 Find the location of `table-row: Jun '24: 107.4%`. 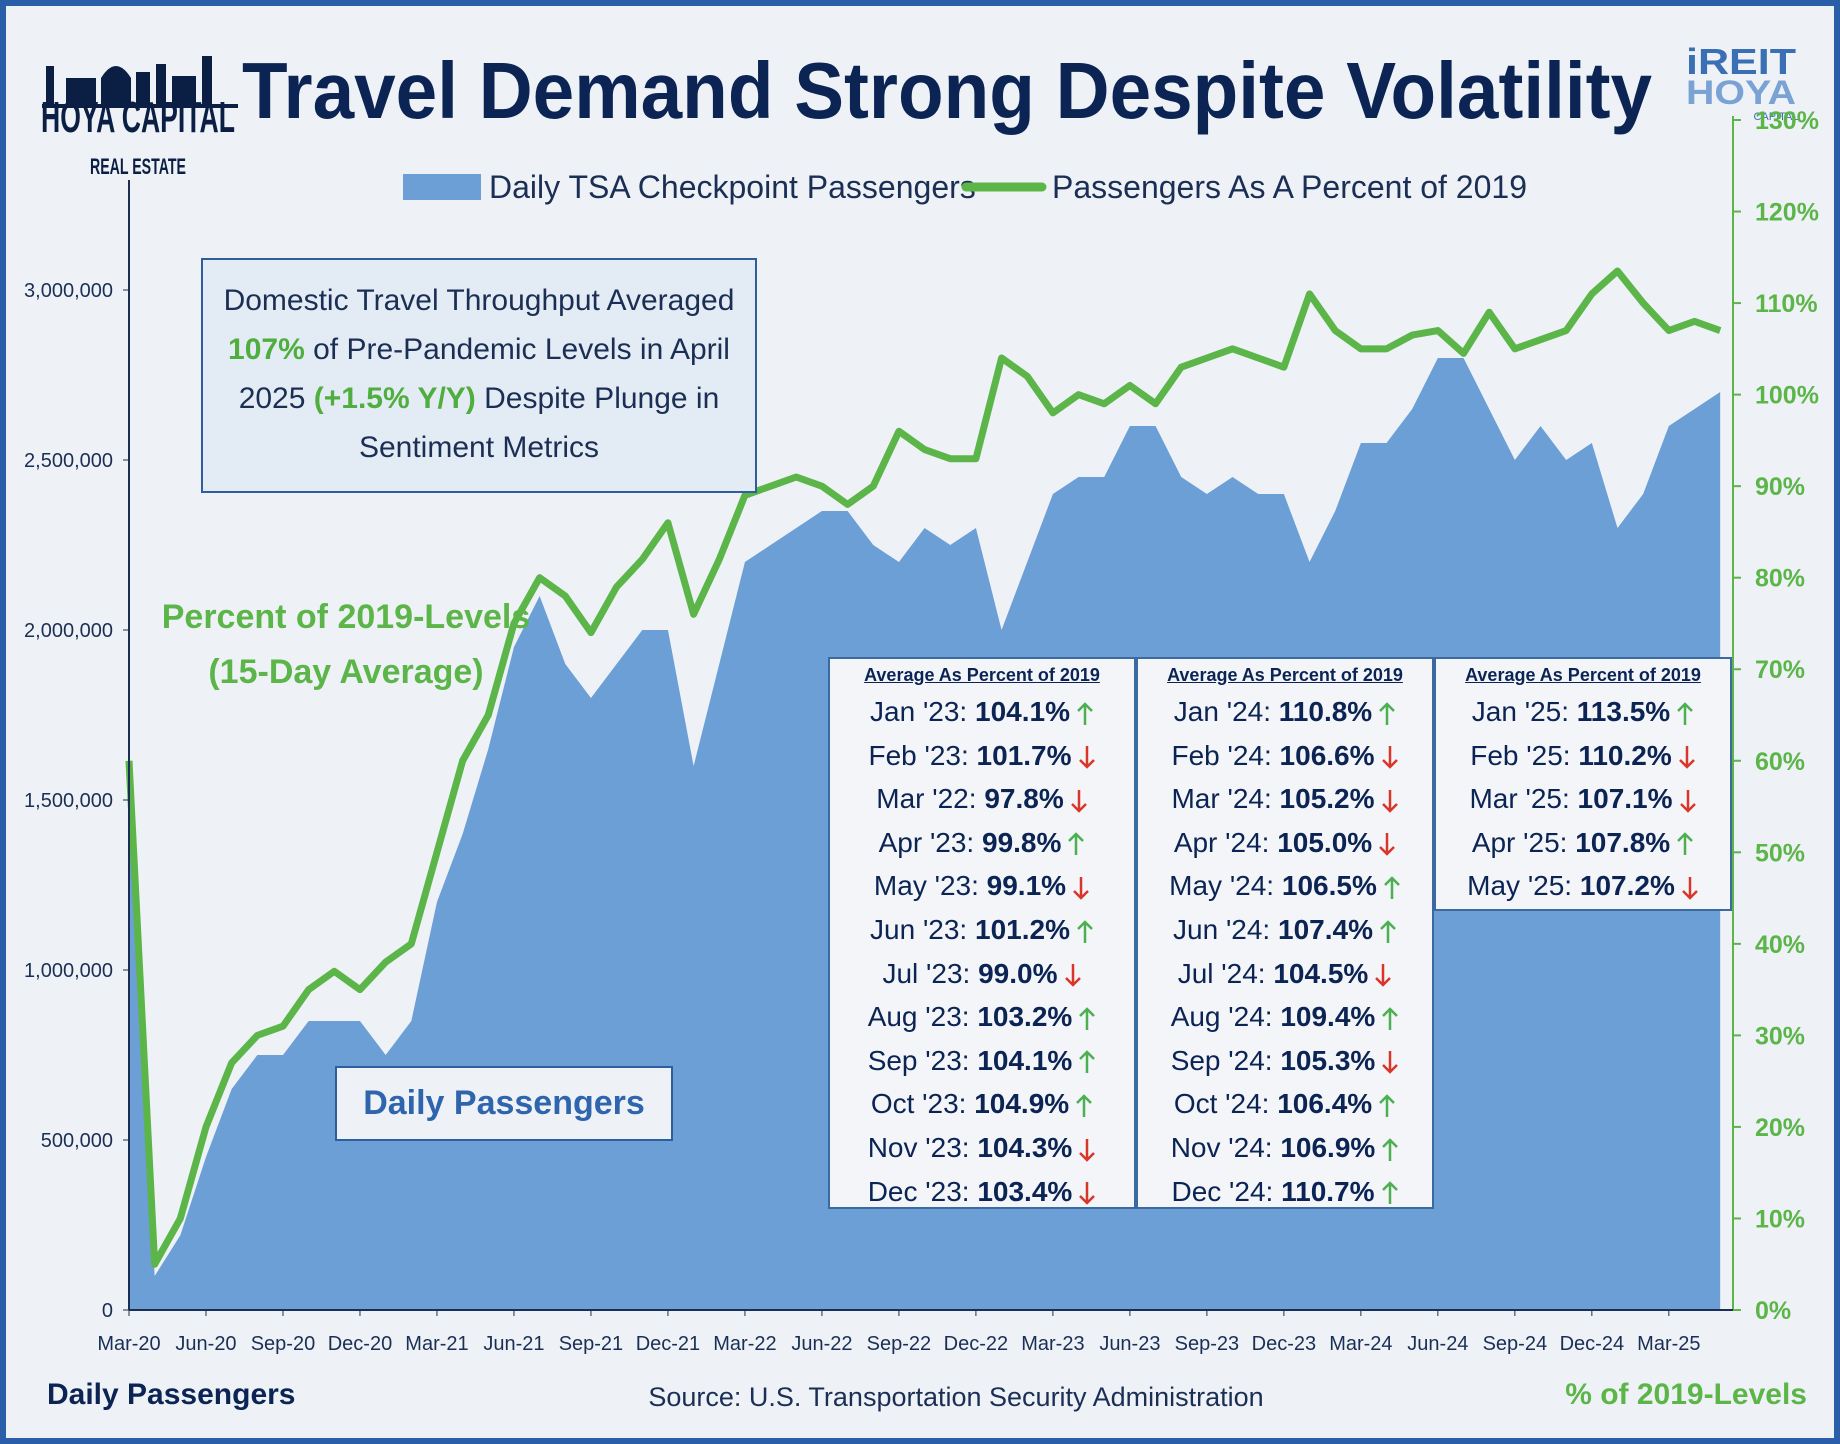

table-row: Jun '24: 107.4% is located at coordinates (1285, 930).